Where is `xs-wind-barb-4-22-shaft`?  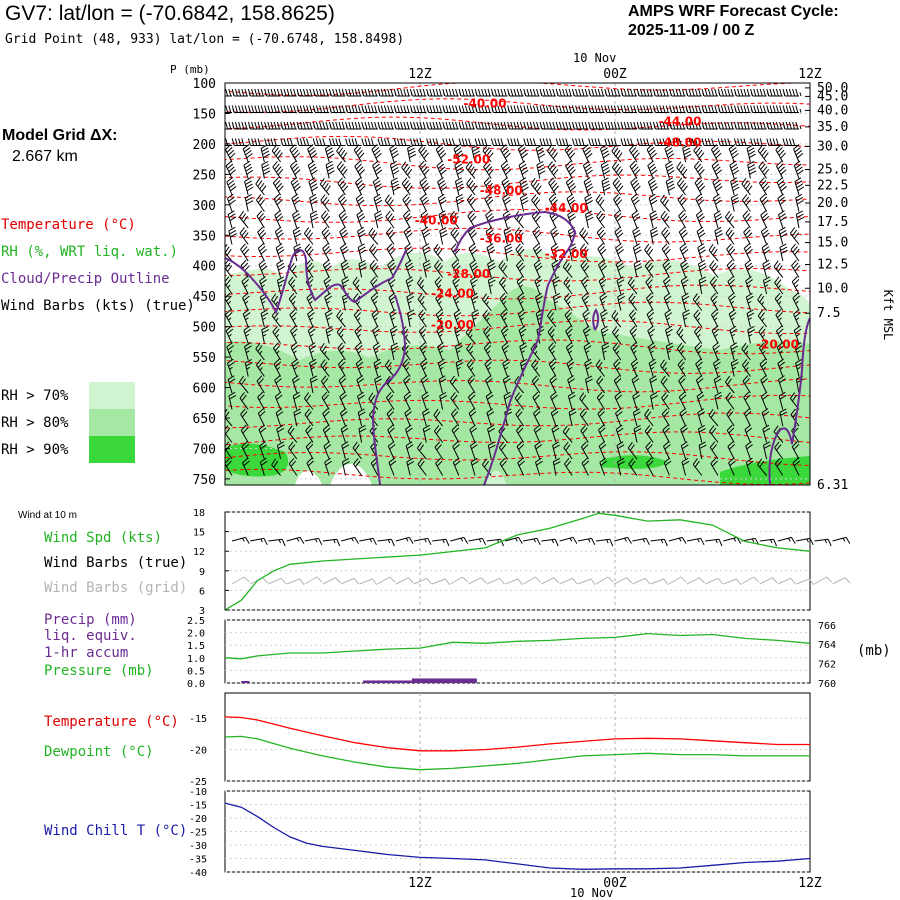
xs-wind-barb-4-22-shaft is located at coordinates (585, 156).